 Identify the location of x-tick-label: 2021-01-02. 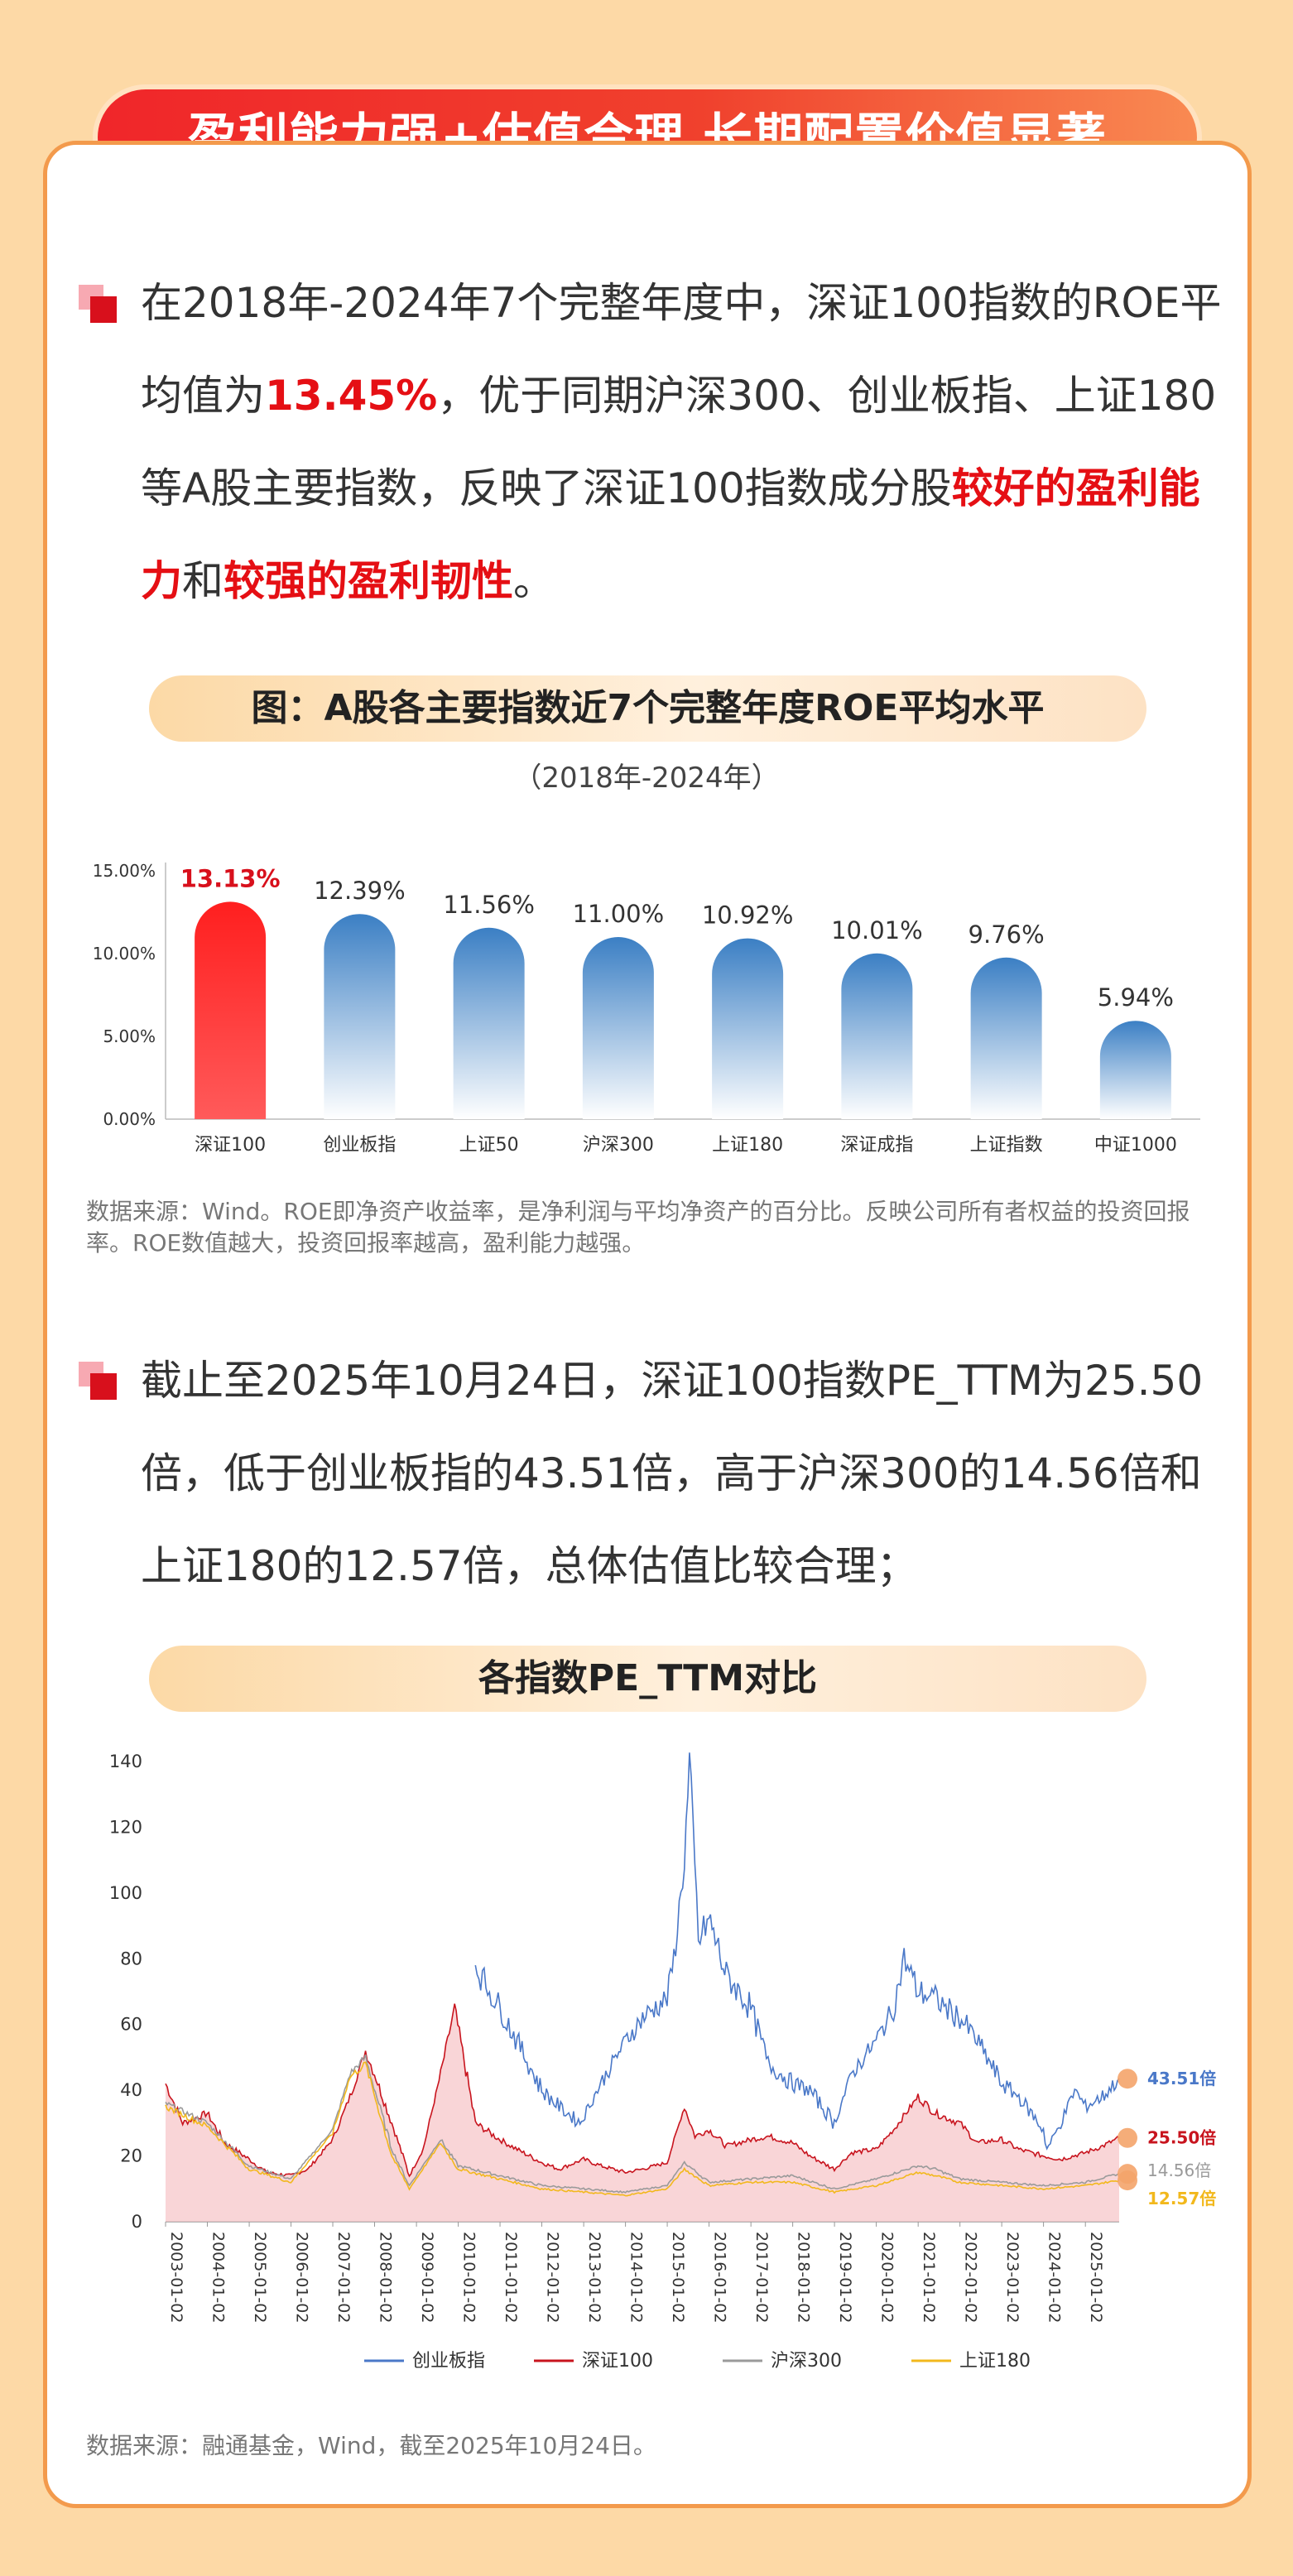
(929, 2277).